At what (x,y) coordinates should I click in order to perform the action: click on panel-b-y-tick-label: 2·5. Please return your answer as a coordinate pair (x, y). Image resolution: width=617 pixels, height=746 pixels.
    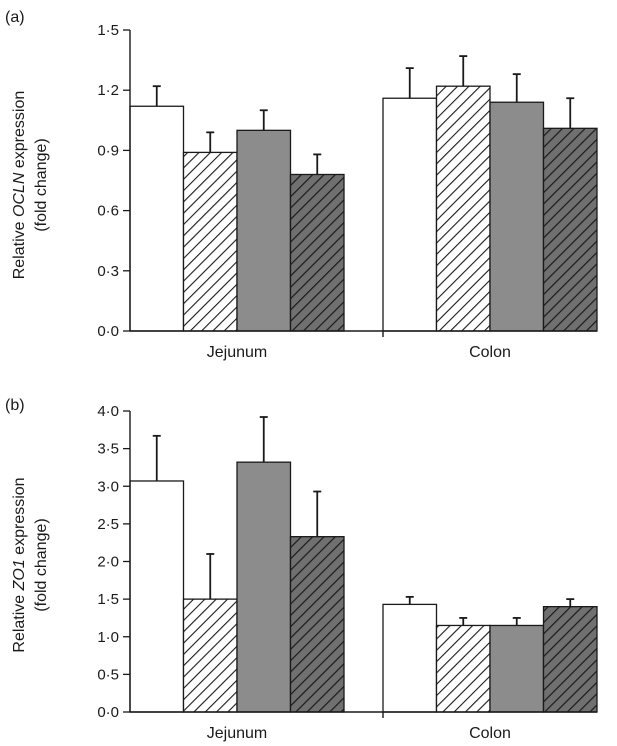
    Looking at the image, I should click on (108, 524).